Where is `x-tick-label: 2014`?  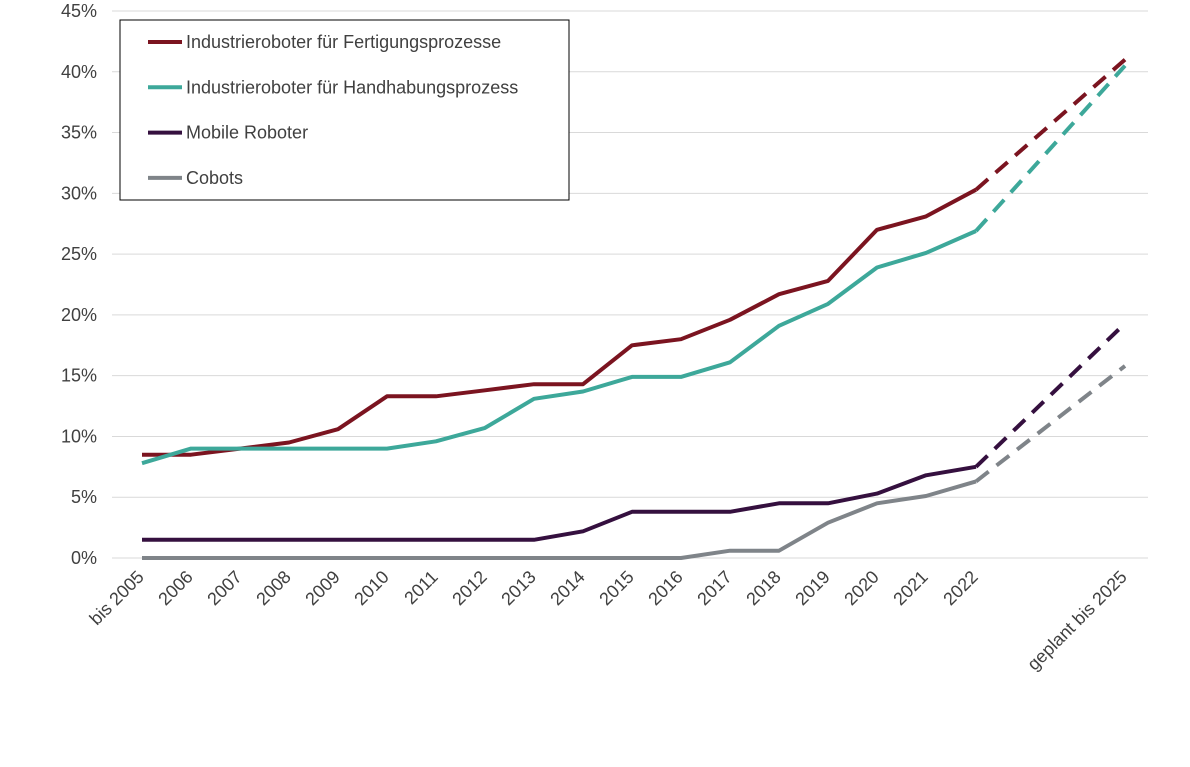 x-tick-label: 2014 is located at coordinates (567, 588).